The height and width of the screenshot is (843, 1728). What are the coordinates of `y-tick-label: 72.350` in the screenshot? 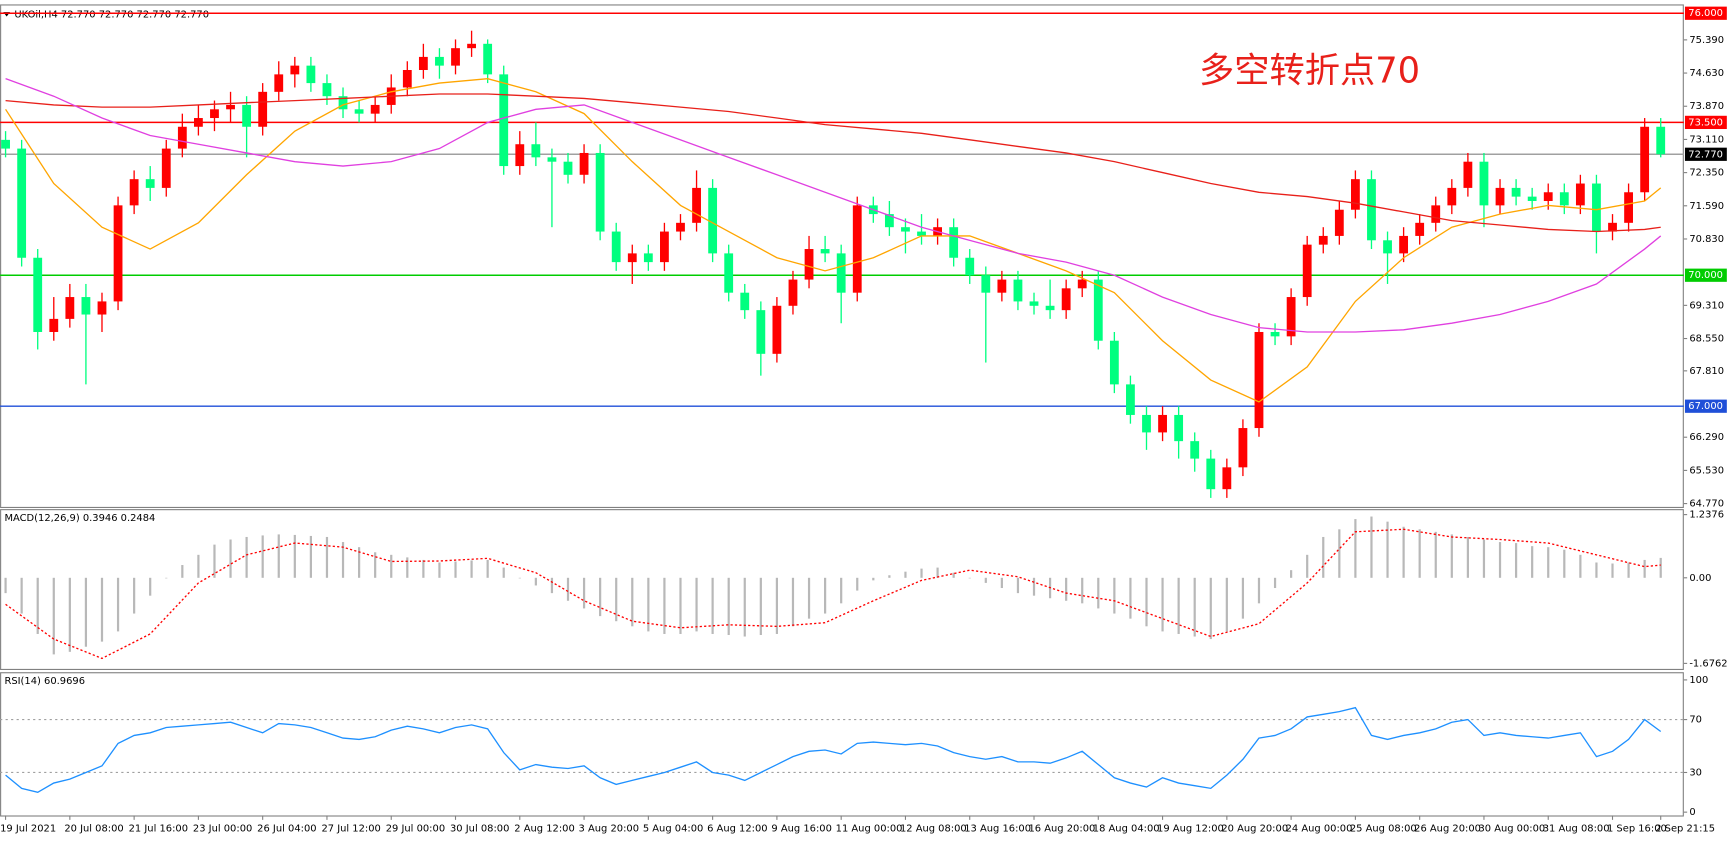 It's located at (1706, 173).